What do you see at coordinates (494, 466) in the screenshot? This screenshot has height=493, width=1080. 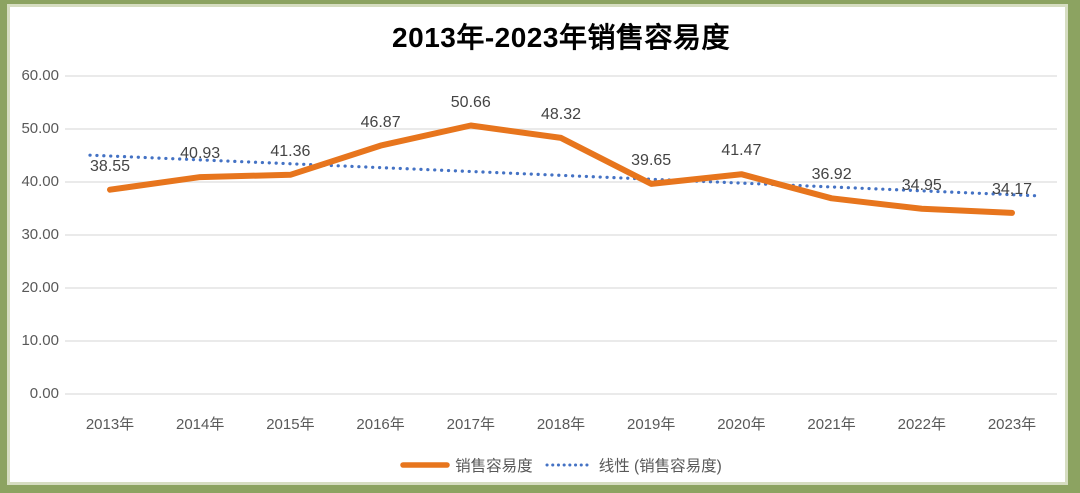 I see `legend-label: 销售容易度` at bounding box center [494, 466].